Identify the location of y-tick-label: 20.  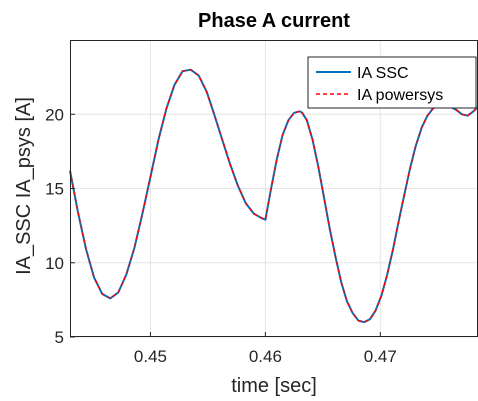
(54, 114).